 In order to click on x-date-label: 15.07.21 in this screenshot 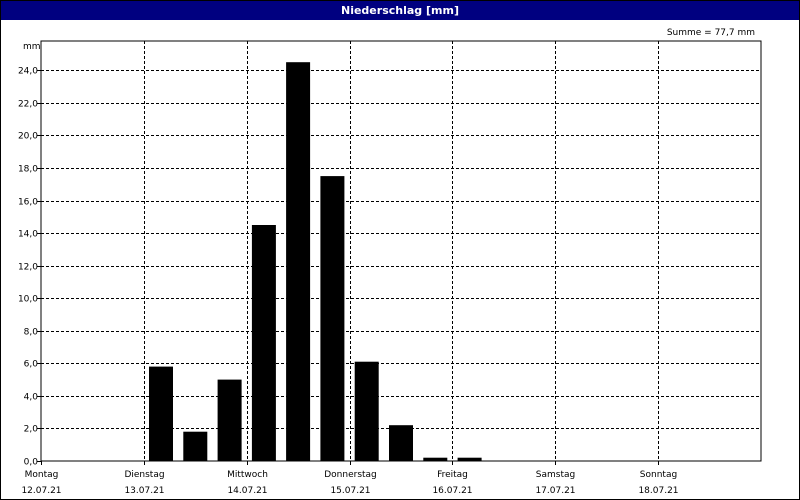, I will do `click(350, 491)`.